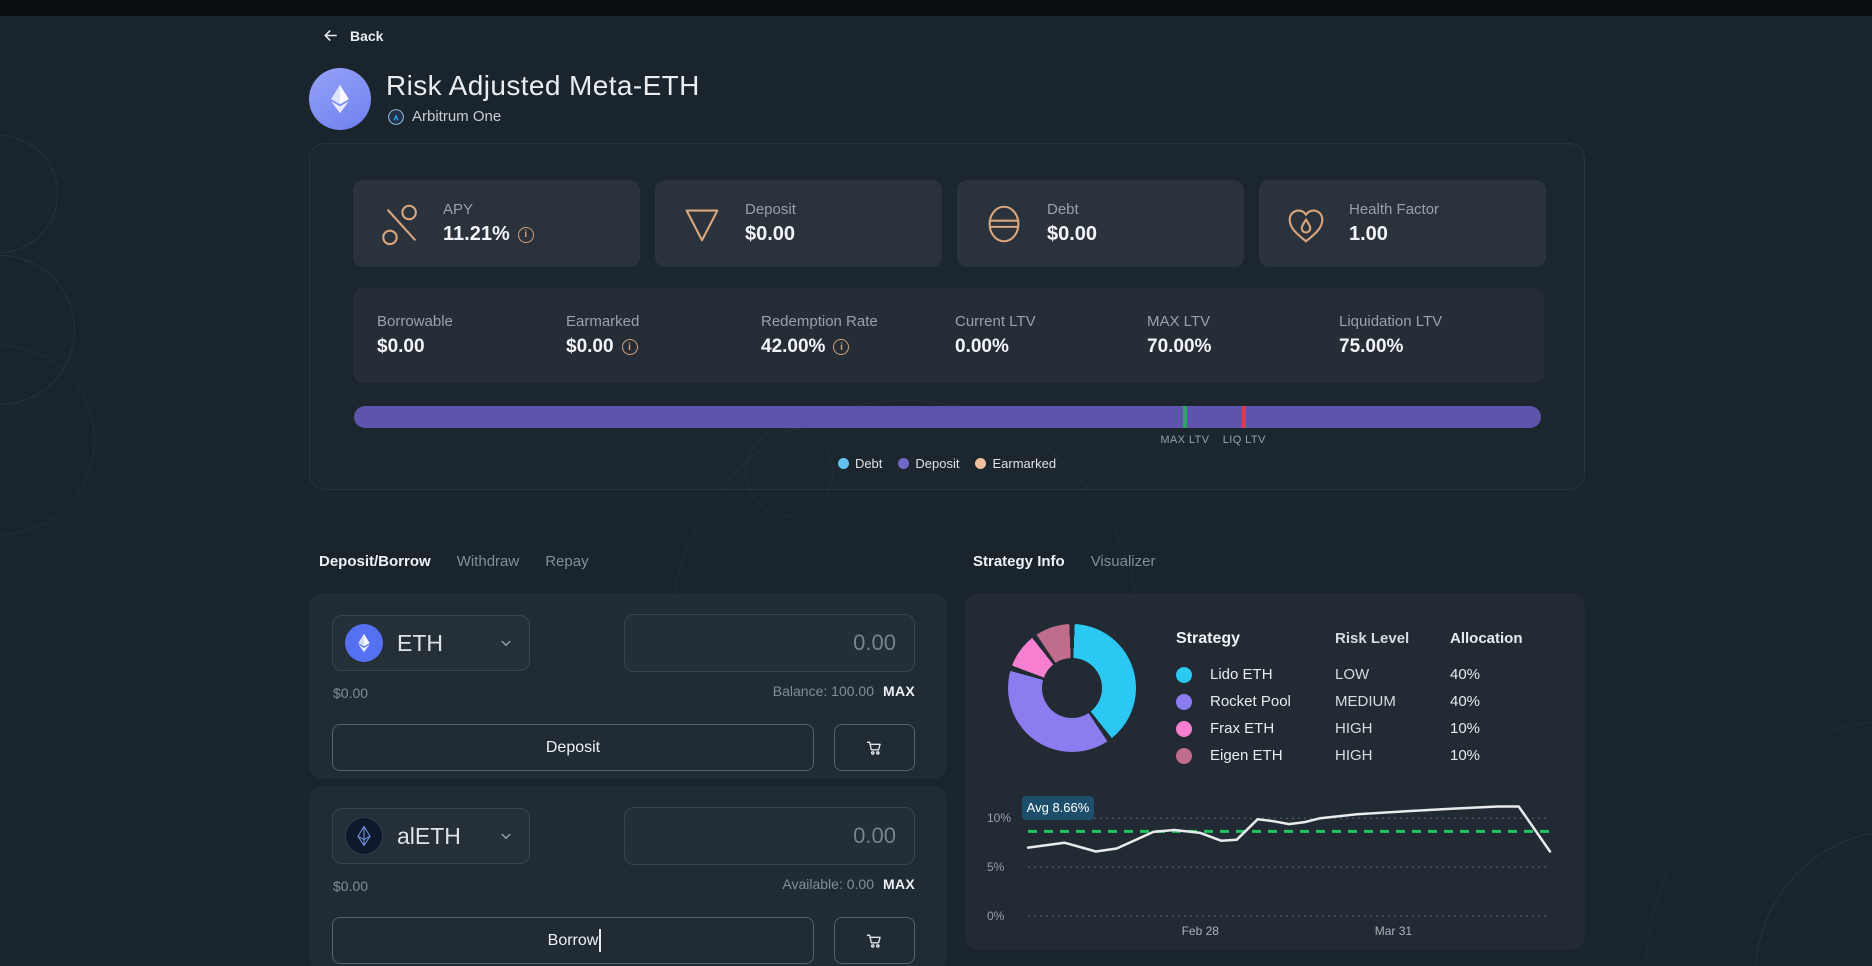  I want to click on aleth-token-icon, so click(364, 836).